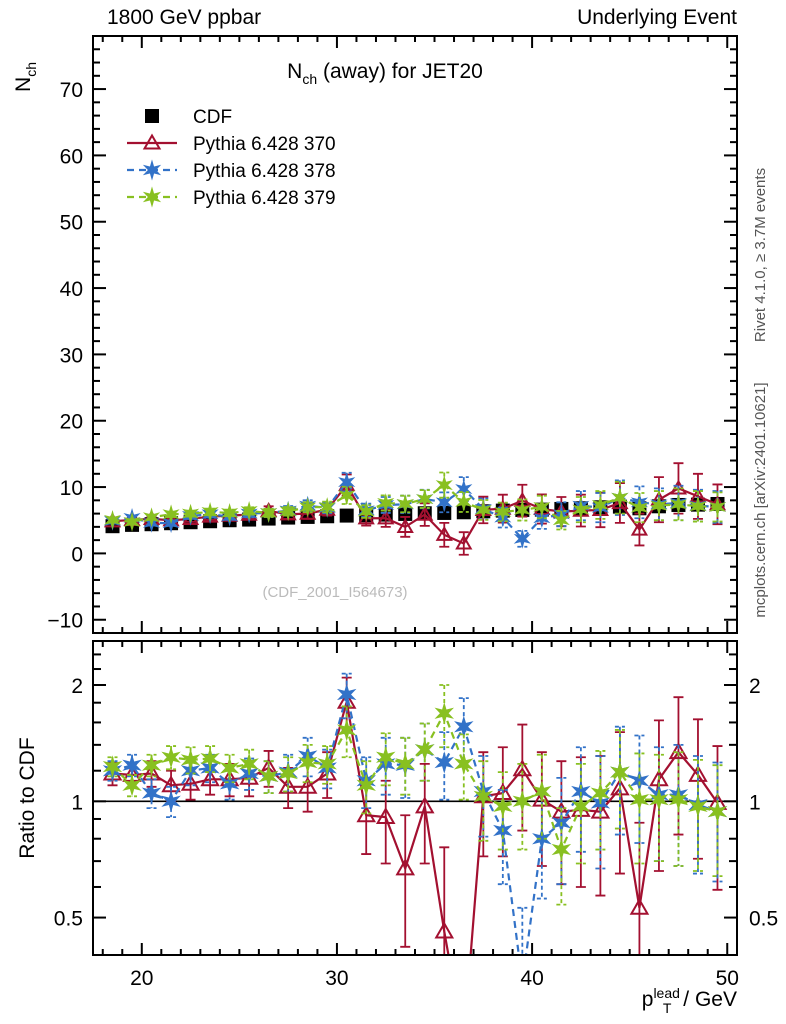 The image size is (786, 1024). I want to click on legend-entry: Pythia 6.428 378, so click(231, 170).